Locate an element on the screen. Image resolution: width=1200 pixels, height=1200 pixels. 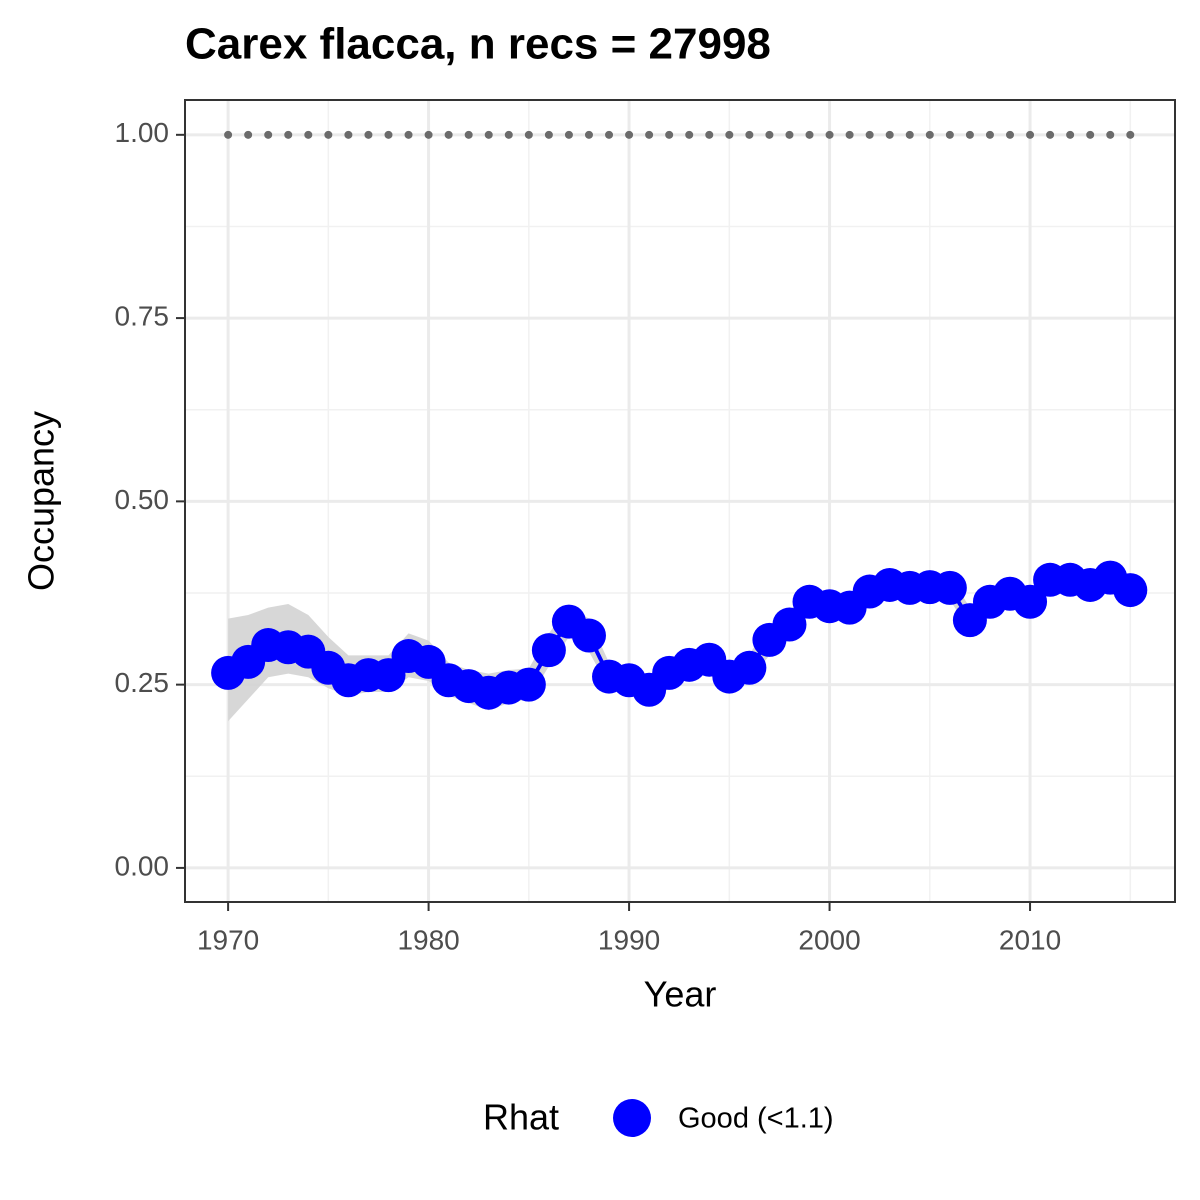
legend-swatch is located at coordinates (632, 1118).